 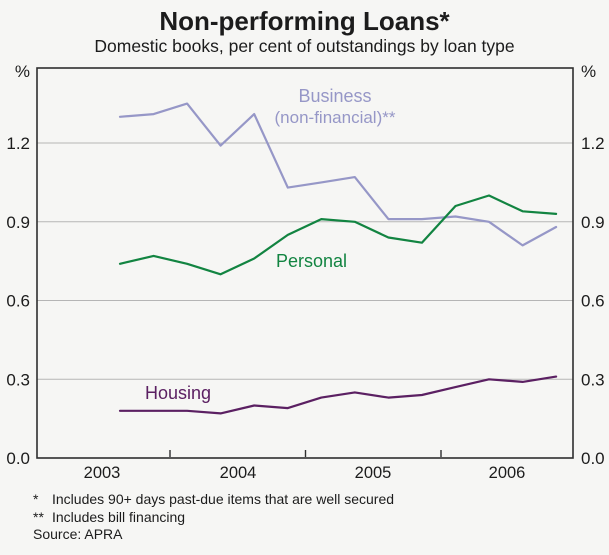 I want to click on y-axis-unit-right: %, so click(x=588, y=71).